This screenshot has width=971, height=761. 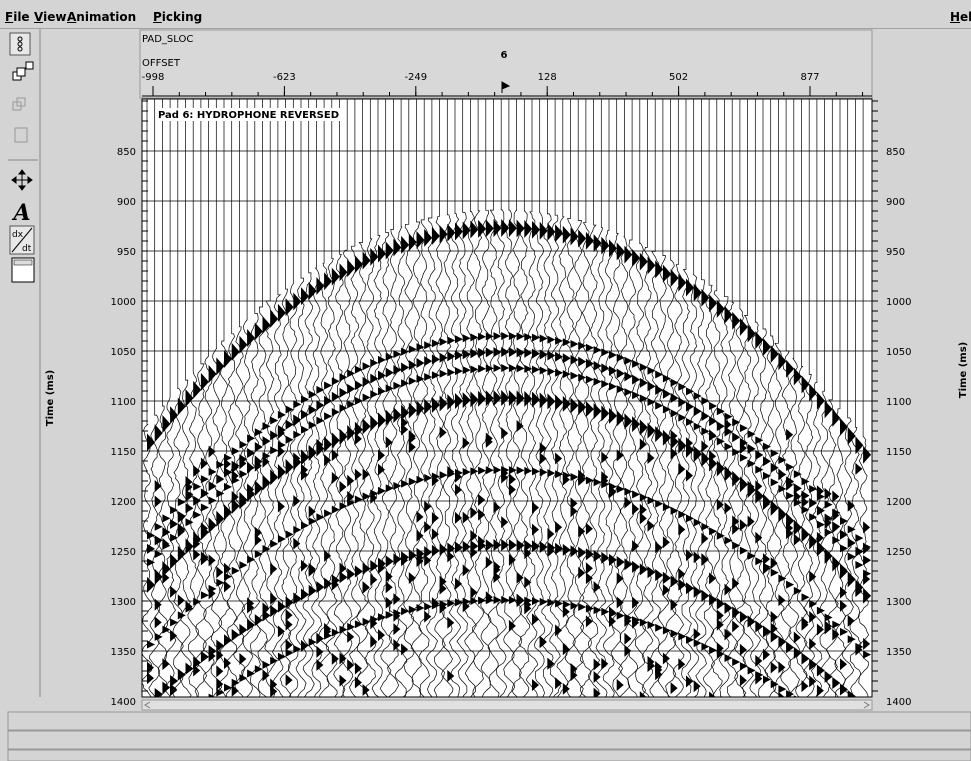 I want to click on menu-item: View, so click(x=50, y=17).